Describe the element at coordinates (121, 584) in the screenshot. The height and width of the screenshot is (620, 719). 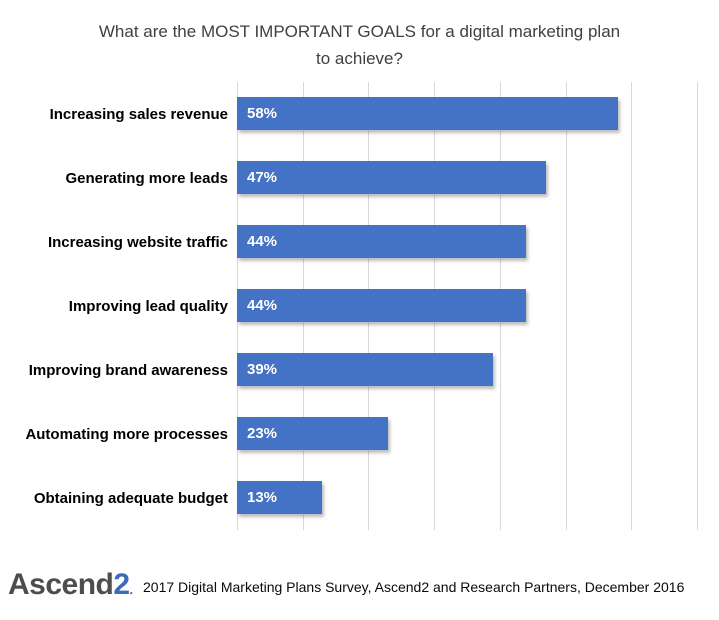
I see `logo-accent: 2` at that location.